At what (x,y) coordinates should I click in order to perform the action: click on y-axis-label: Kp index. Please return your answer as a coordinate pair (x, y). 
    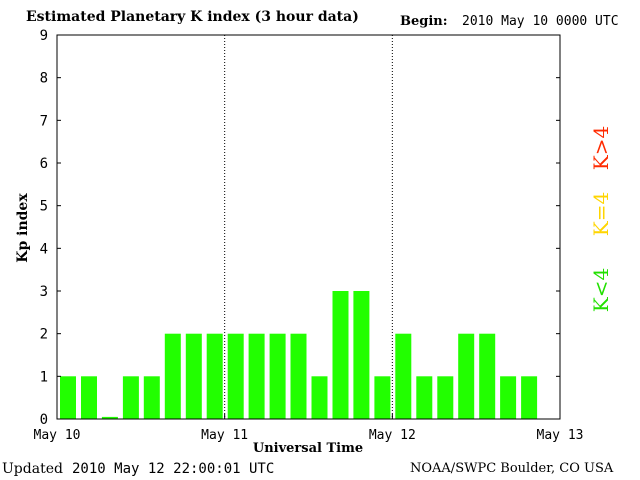
    Looking at the image, I should click on (23, 228).